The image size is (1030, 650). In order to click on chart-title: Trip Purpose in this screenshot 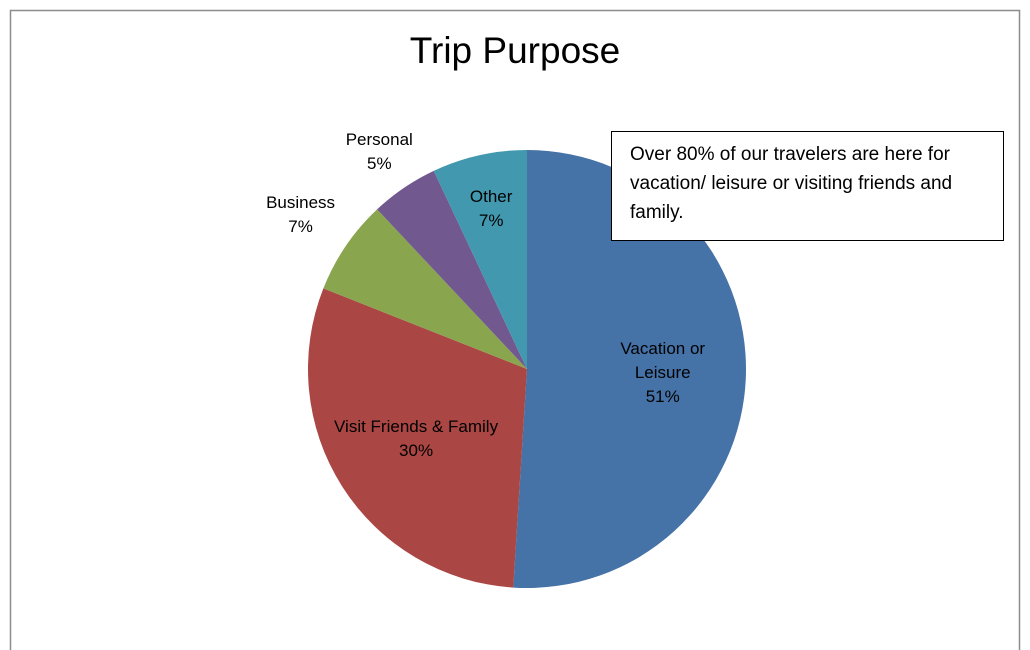, I will do `click(515, 50)`.